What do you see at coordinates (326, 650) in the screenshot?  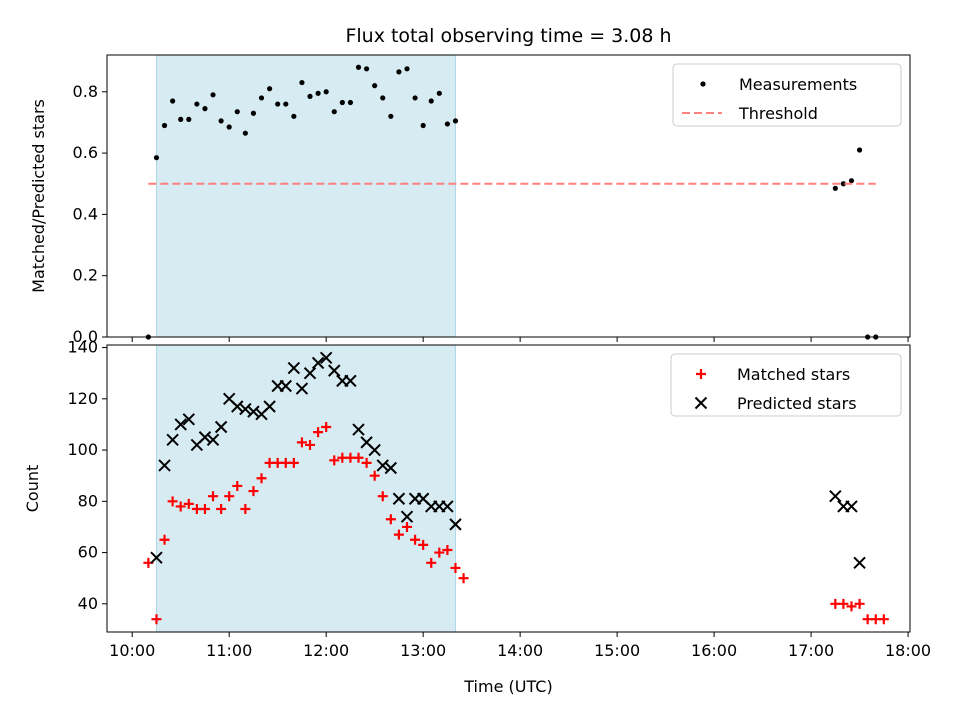 I see `x-tick-label: 12:00` at bounding box center [326, 650].